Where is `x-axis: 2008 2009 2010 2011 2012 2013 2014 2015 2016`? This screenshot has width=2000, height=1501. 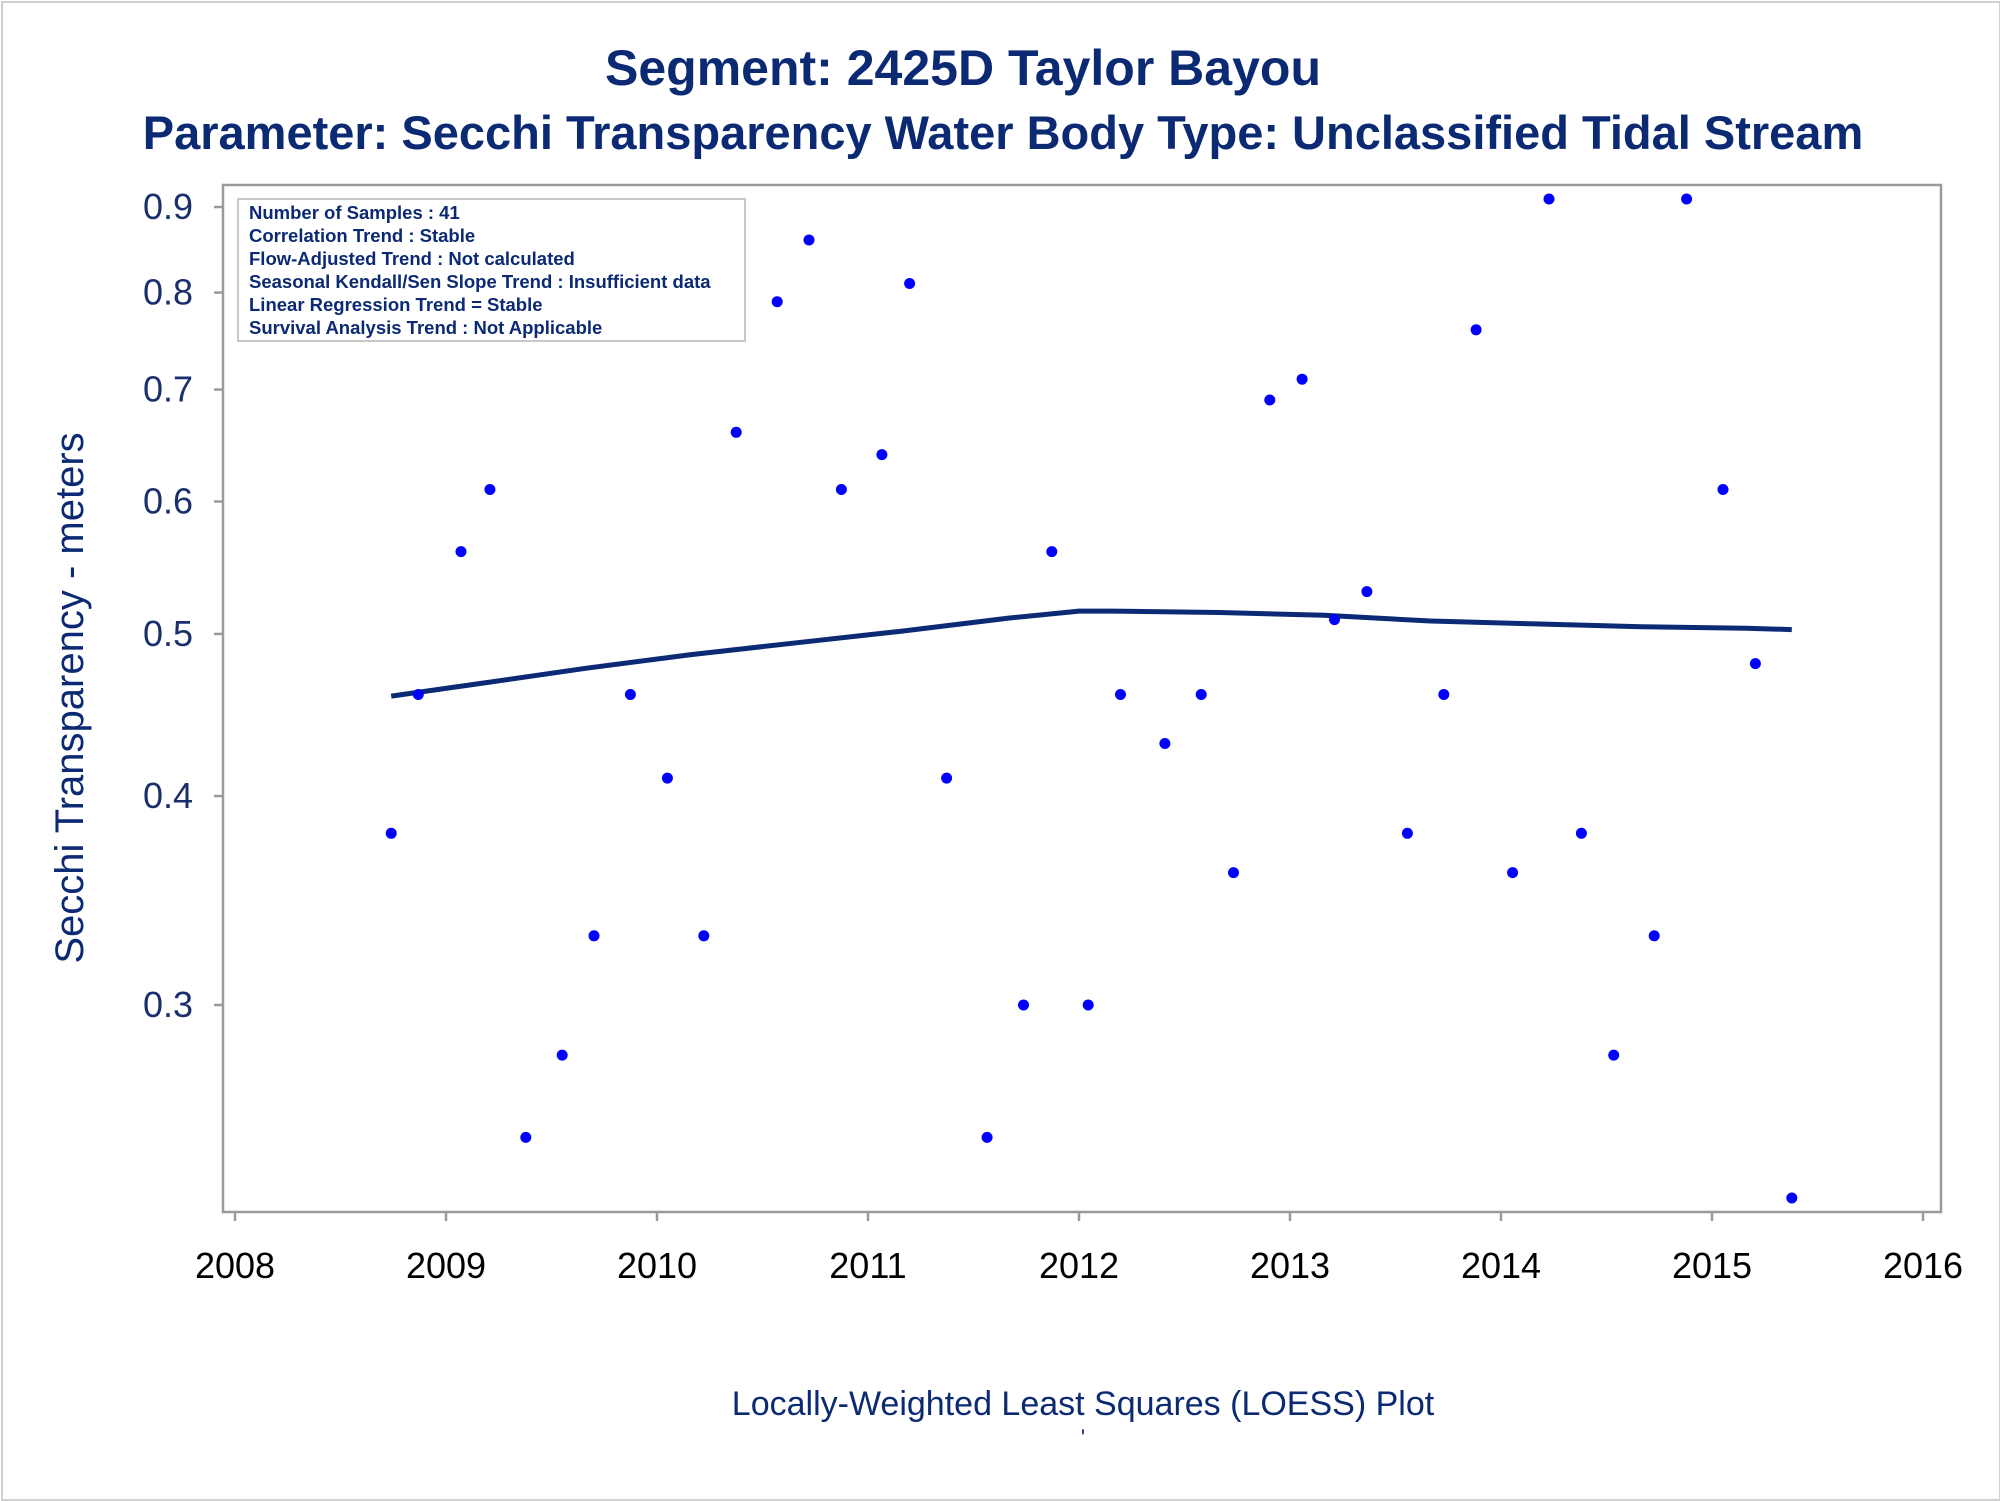
x-axis: 2008 2009 2010 2011 2012 2013 2014 2015 2016 is located at coordinates (1079, 1249).